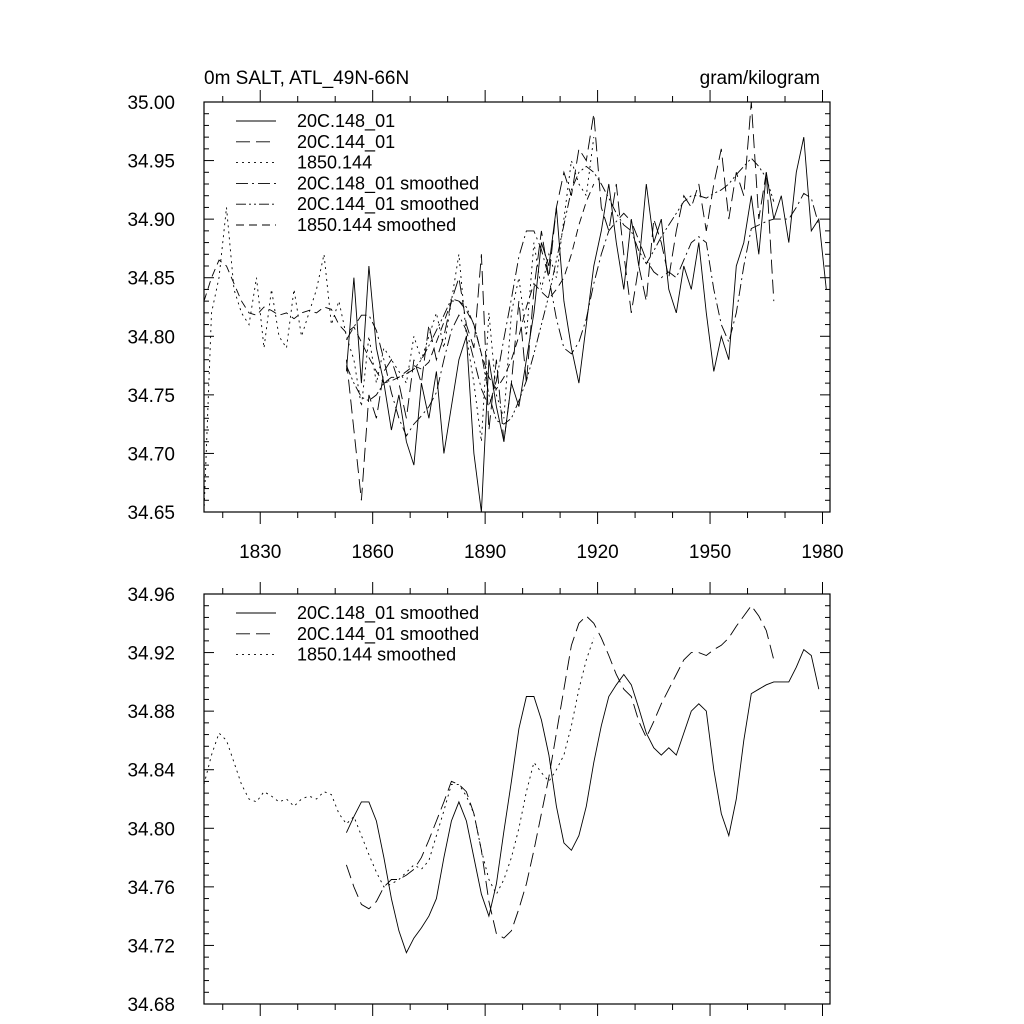 This screenshot has width=1024, height=1024. I want to click on y-tick-label: 34.95, so click(151, 162).